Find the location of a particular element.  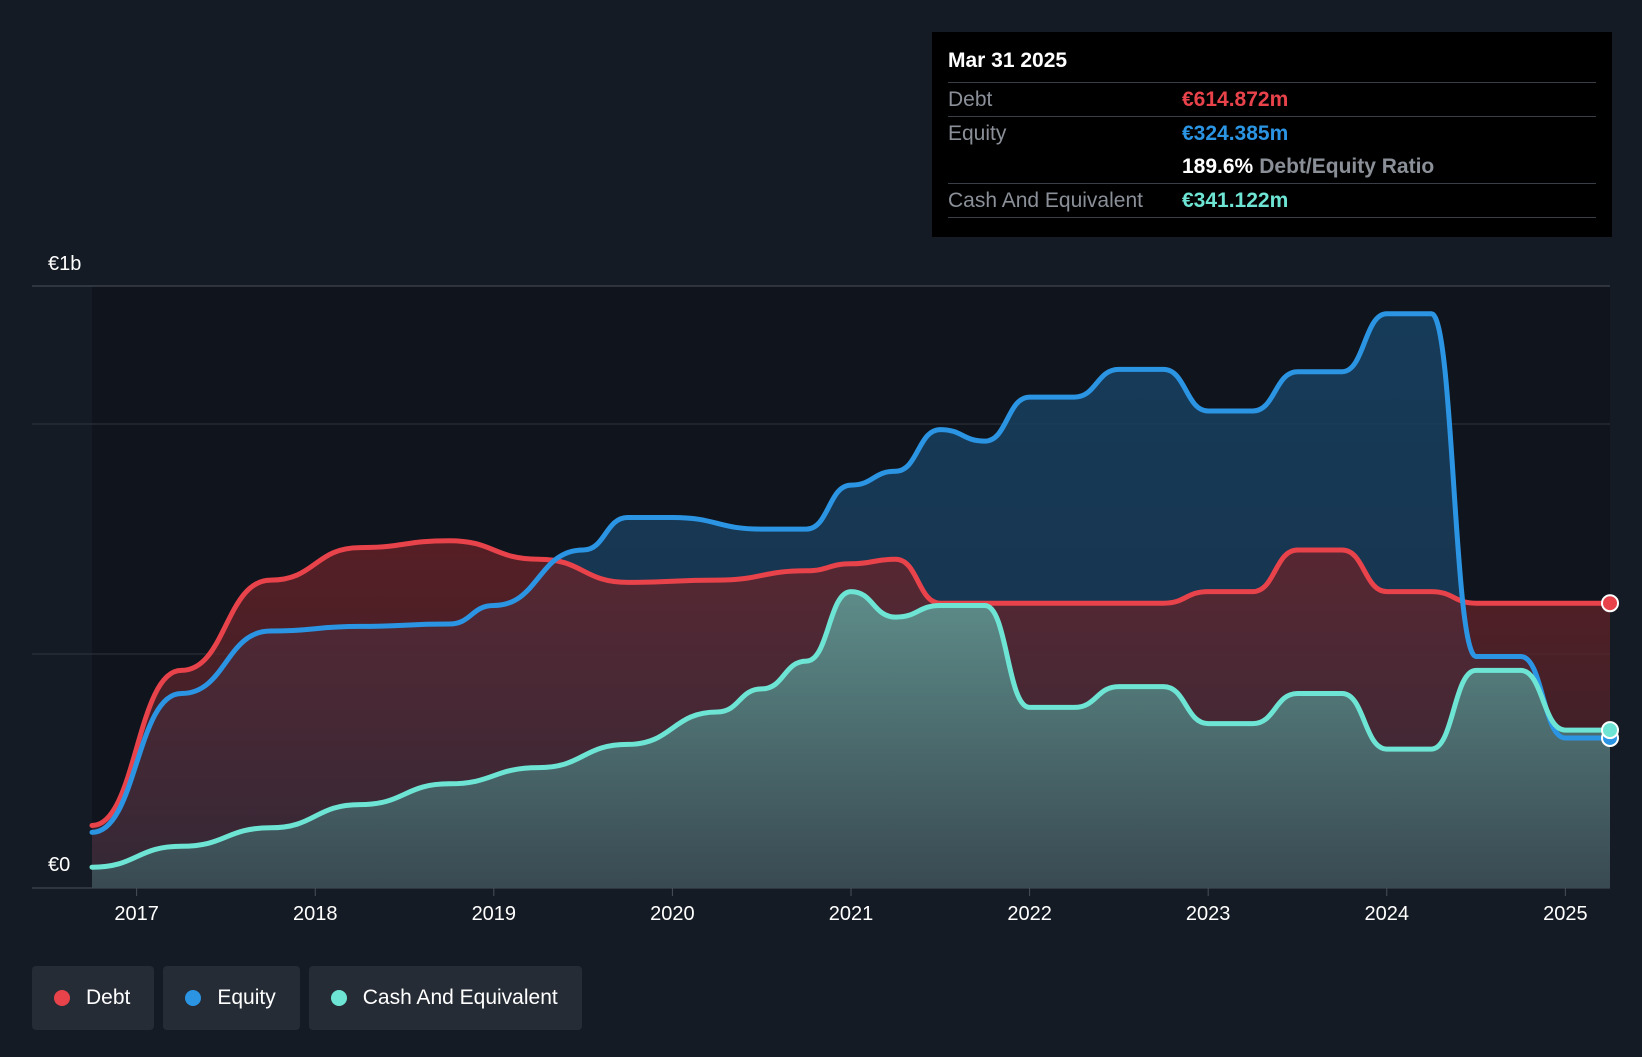

x-tick-label: 2018 is located at coordinates (315, 914).